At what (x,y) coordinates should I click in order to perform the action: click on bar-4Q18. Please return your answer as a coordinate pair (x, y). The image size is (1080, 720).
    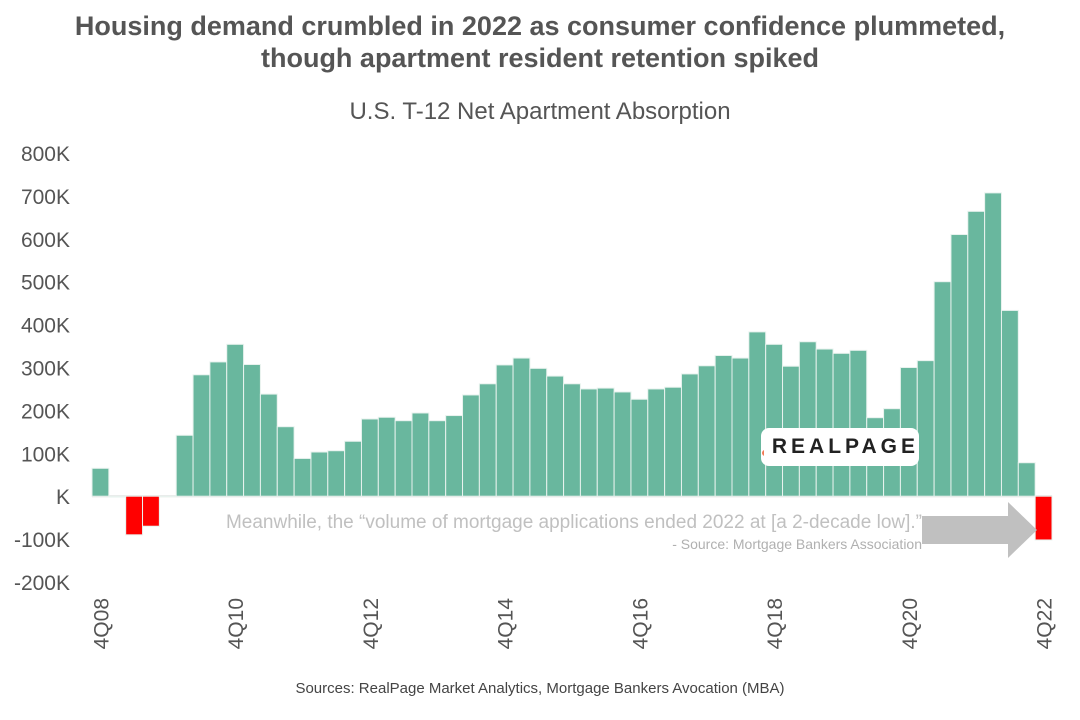
    Looking at the image, I should click on (774, 420).